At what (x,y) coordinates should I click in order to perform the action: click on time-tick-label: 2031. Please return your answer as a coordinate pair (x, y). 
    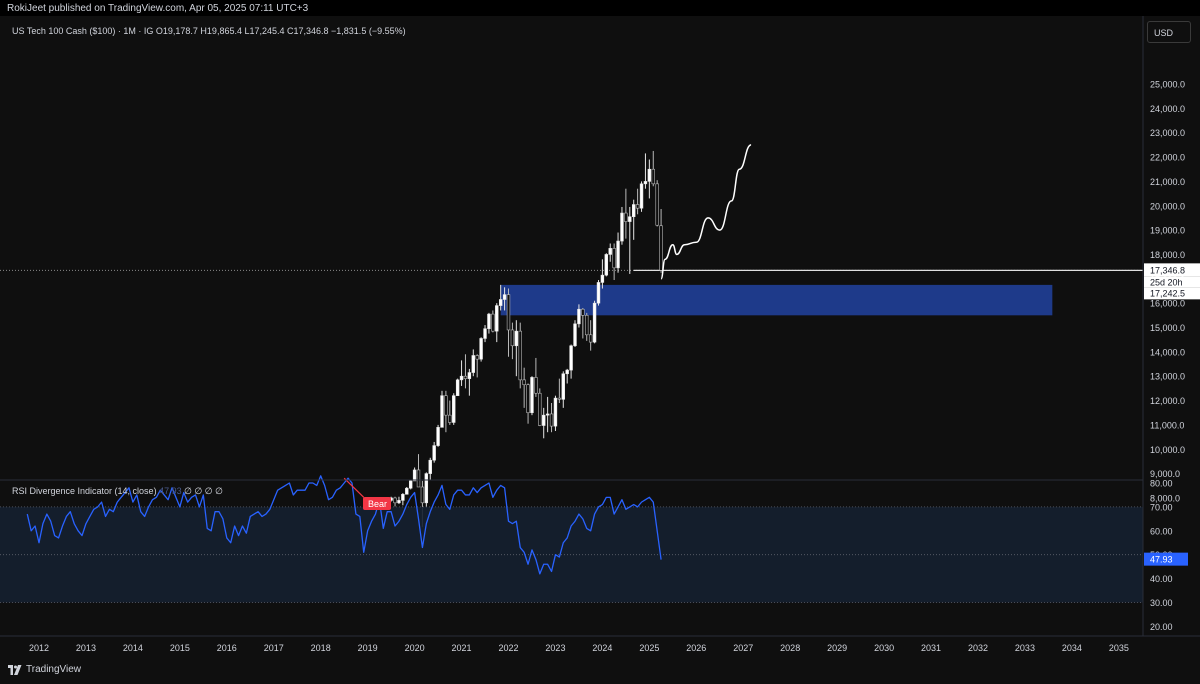
    Looking at the image, I should click on (931, 648).